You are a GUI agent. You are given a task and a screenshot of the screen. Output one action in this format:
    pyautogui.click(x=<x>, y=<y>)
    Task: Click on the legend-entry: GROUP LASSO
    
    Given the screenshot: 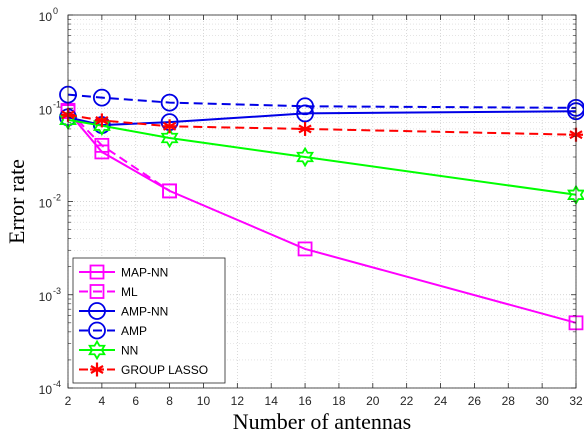 What is the action you would take?
    pyautogui.click(x=143, y=369)
    